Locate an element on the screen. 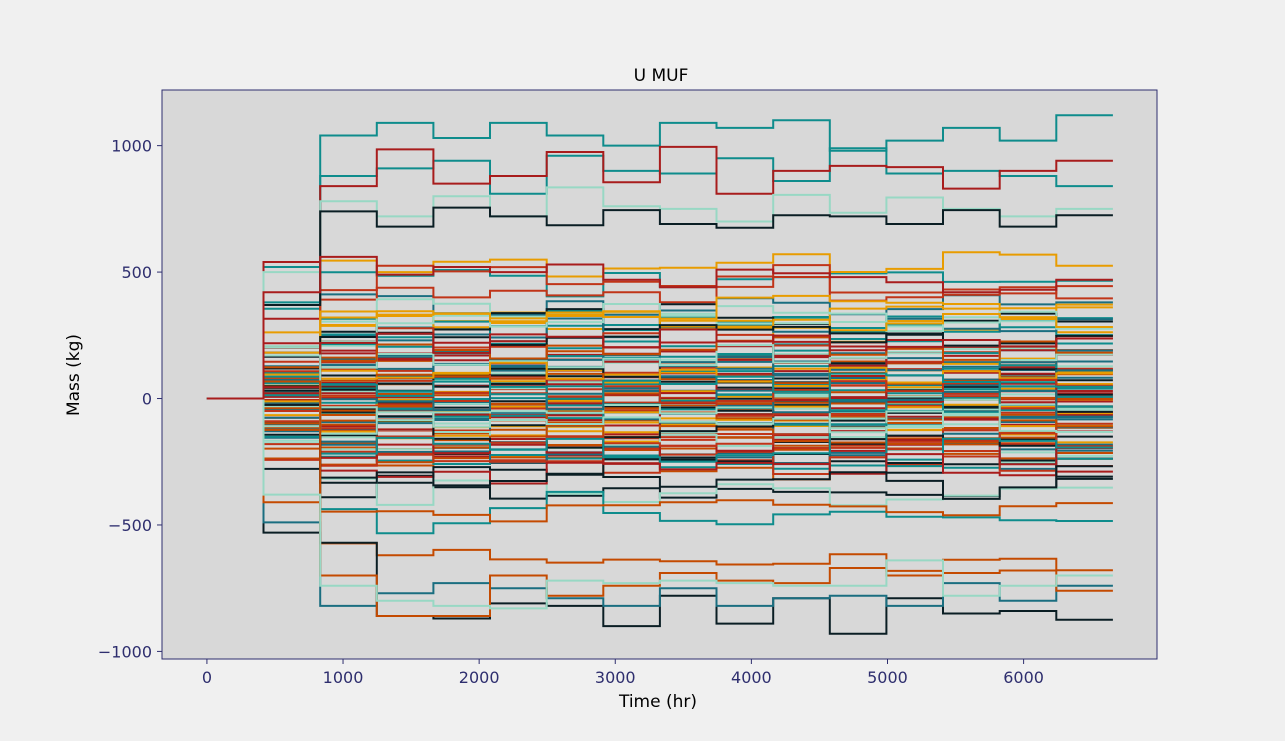 The height and width of the screenshot is (741, 1285). chart-title: U MUF is located at coordinates (661, 76).